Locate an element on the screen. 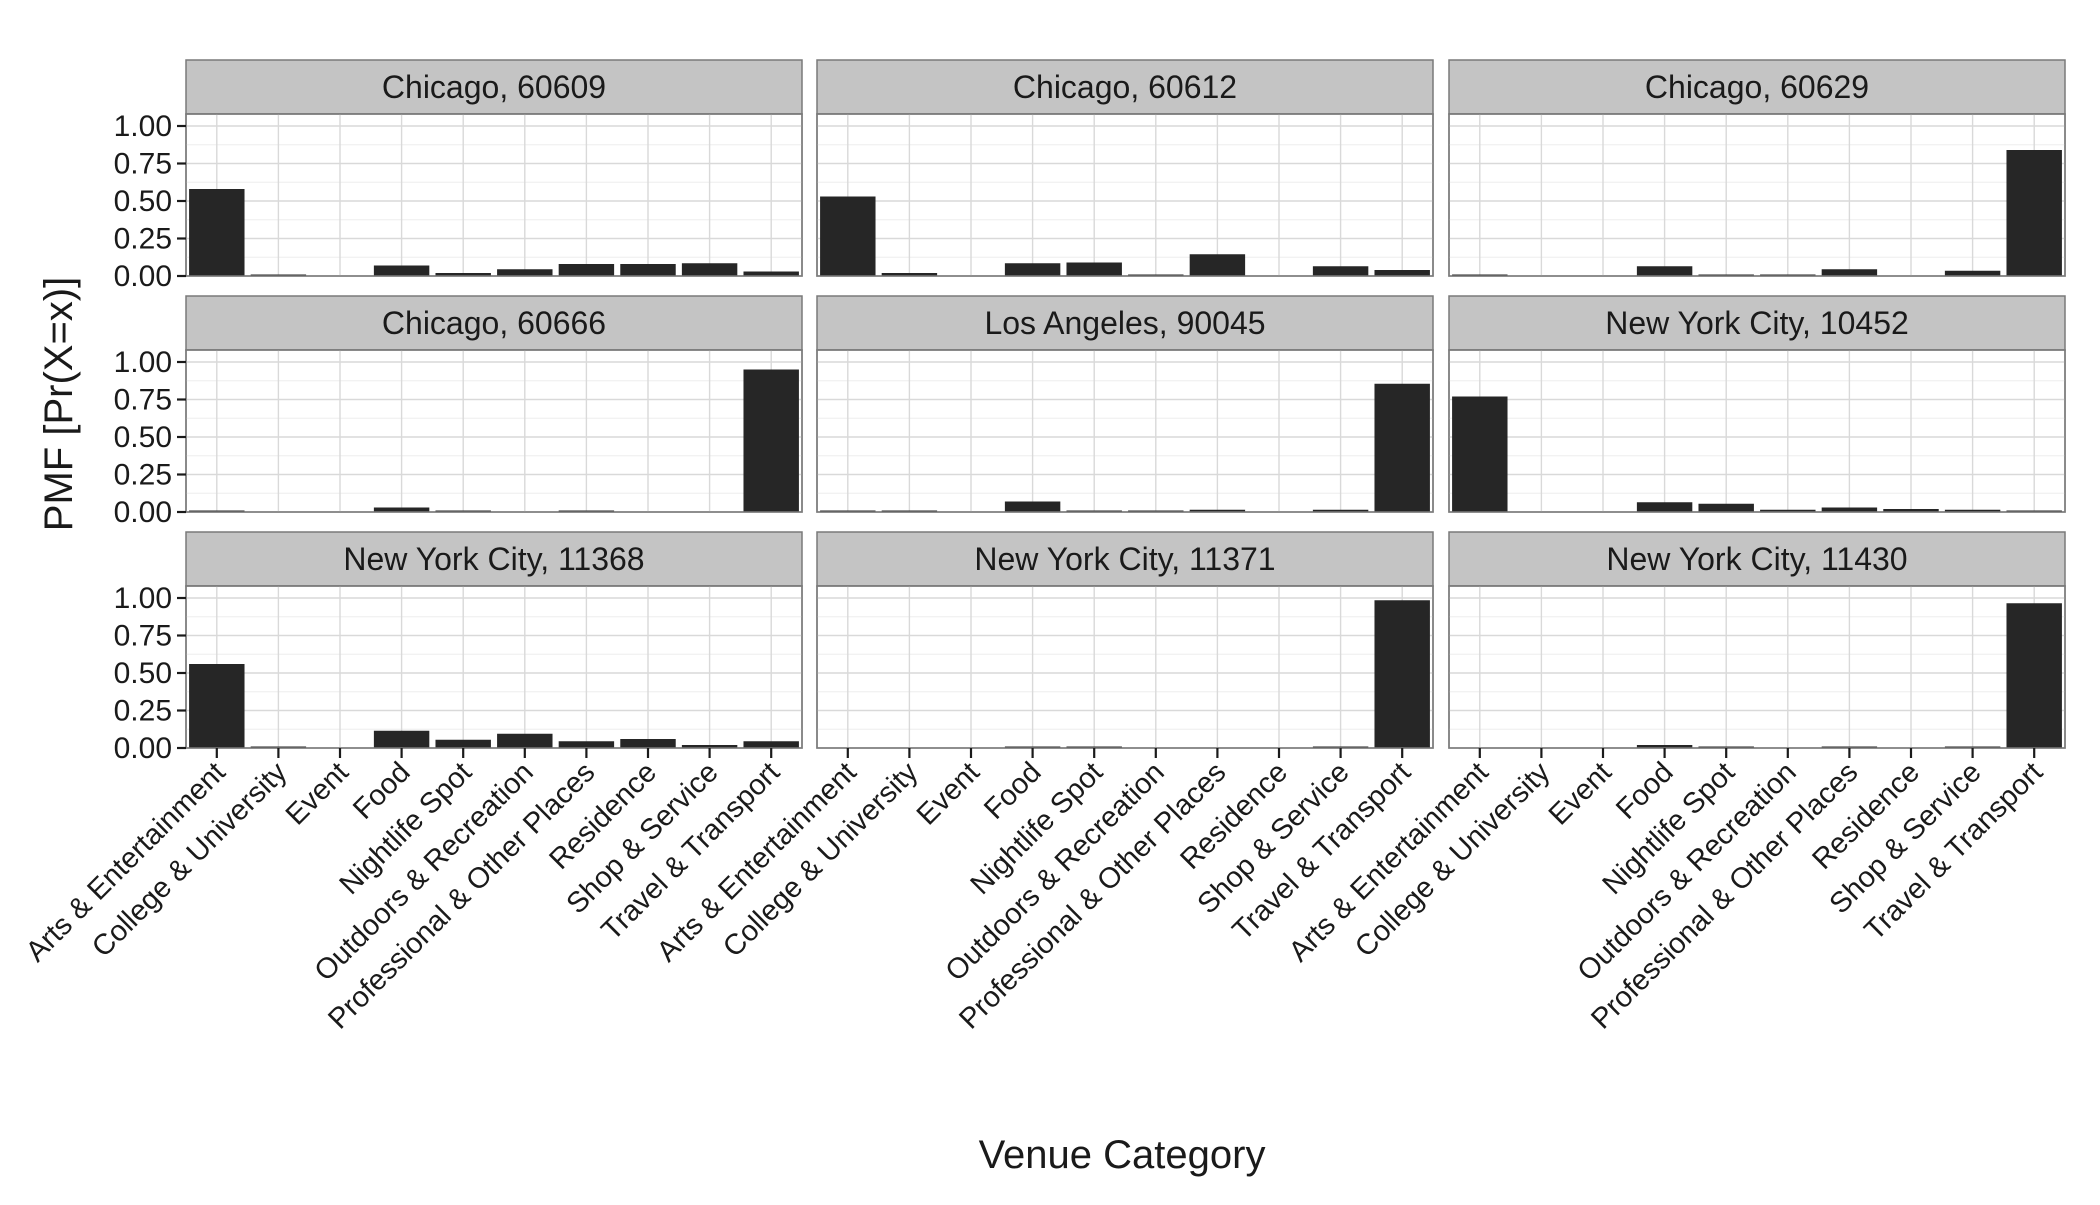 The image size is (2100, 1205). facet-title: Chicago, 60612 is located at coordinates (1125, 87).